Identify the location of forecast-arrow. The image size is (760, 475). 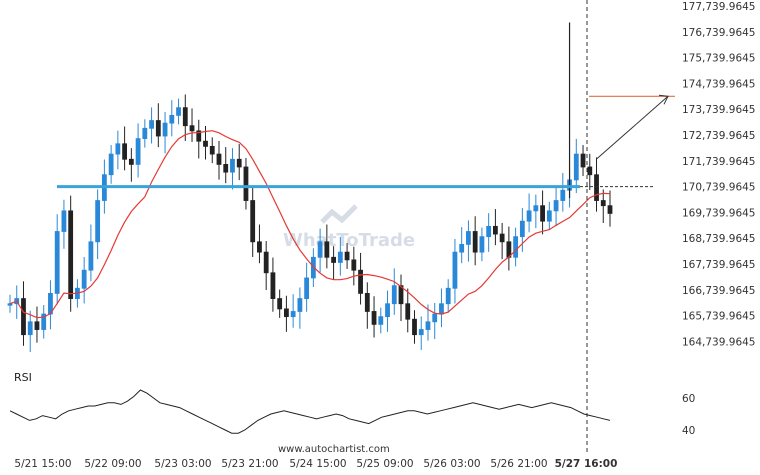
(632, 126).